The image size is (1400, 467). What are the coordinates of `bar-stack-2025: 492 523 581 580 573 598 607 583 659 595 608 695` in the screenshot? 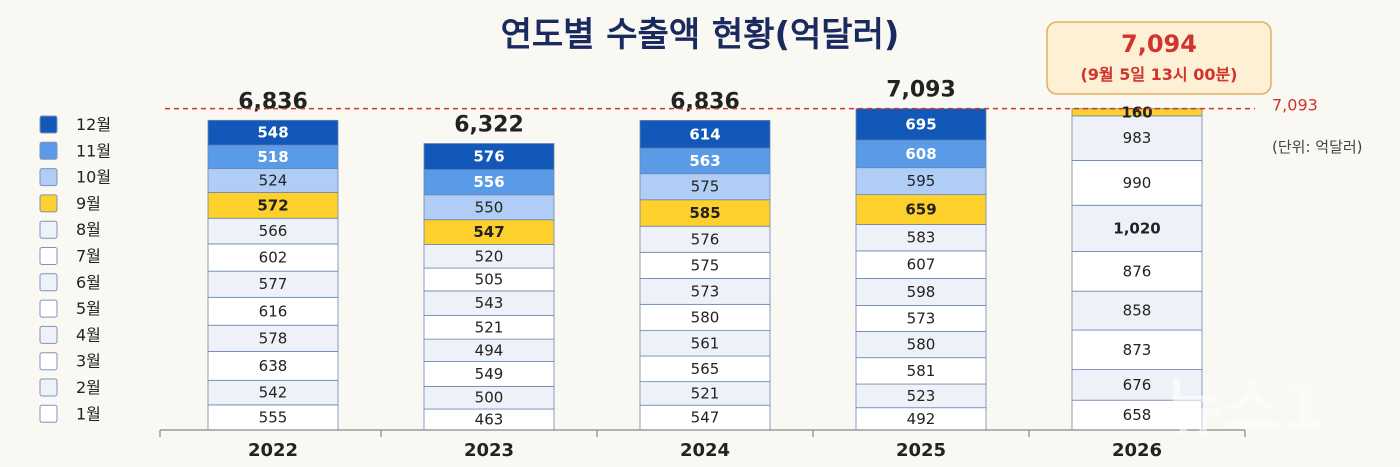 It's located at (921, 269).